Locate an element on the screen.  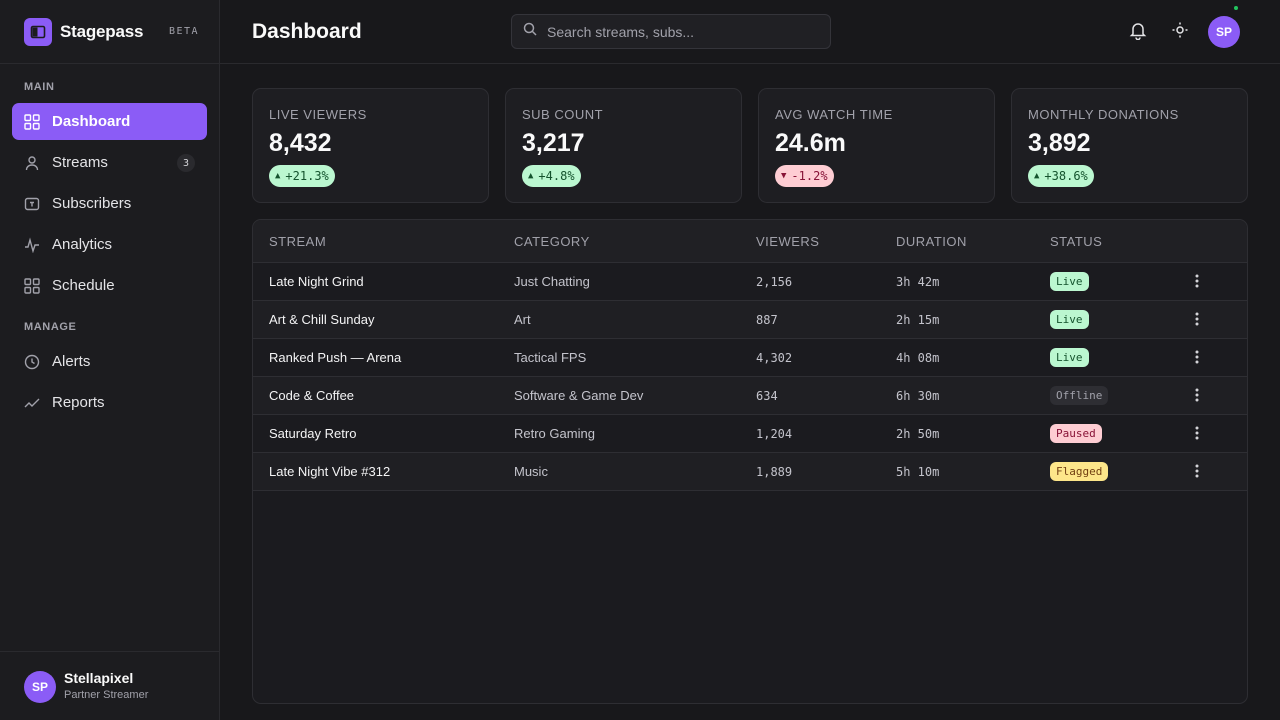
sidebar-item-subscribers: Subscribers is located at coordinates (109, 203).